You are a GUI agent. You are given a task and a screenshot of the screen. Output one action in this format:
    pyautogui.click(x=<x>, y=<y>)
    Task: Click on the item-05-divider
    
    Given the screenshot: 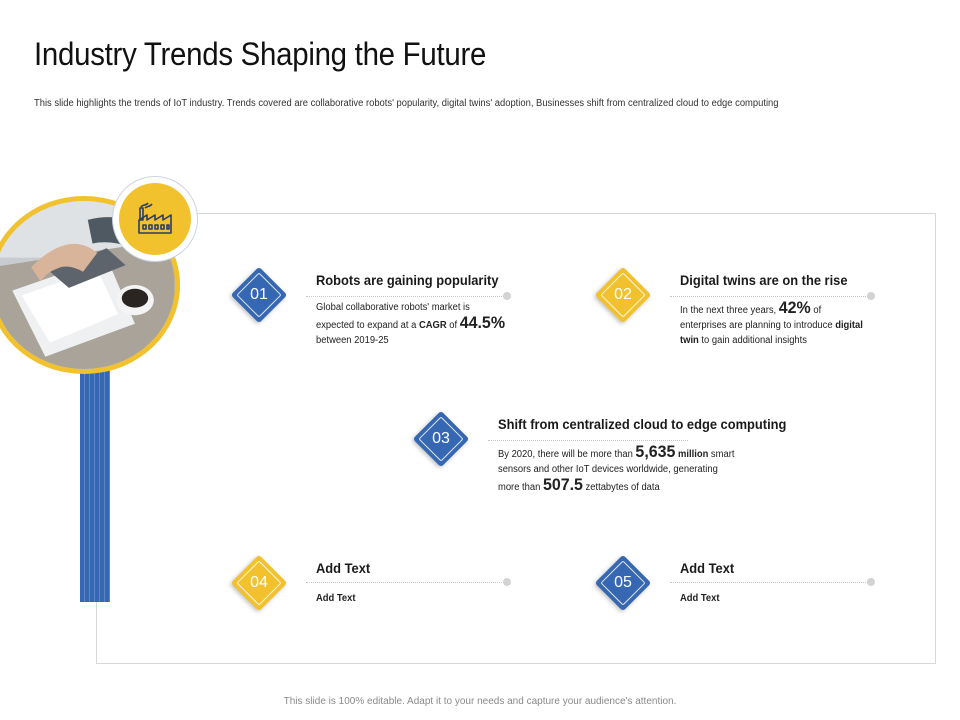 What is the action you would take?
    pyautogui.click(x=770, y=582)
    